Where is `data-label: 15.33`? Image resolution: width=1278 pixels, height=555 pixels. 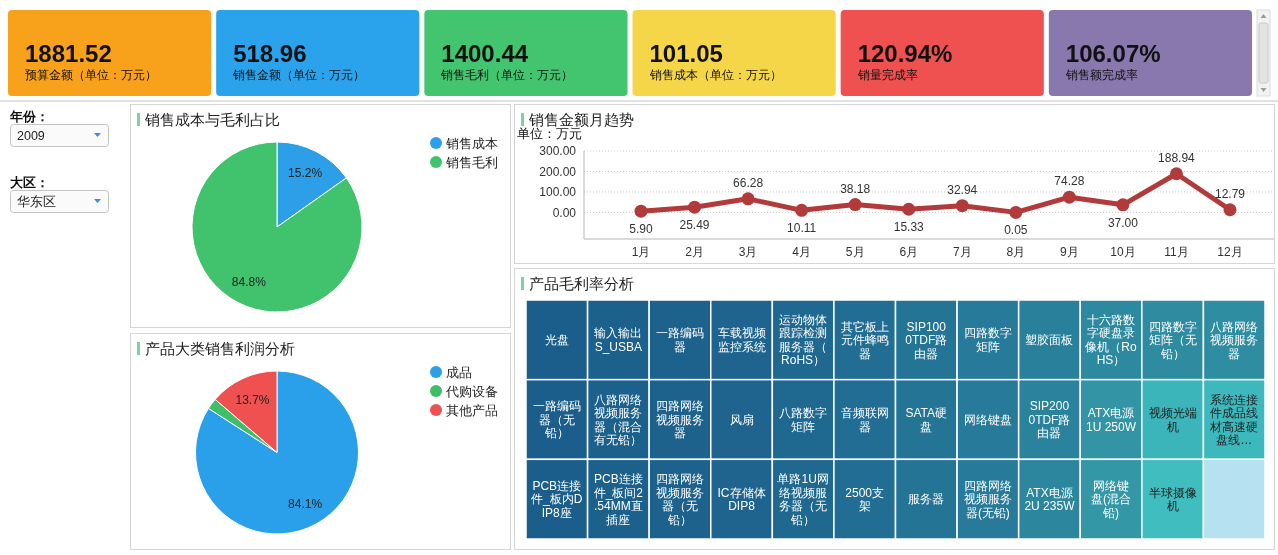
data-label: 15.33 is located at coordinates (909, 227).